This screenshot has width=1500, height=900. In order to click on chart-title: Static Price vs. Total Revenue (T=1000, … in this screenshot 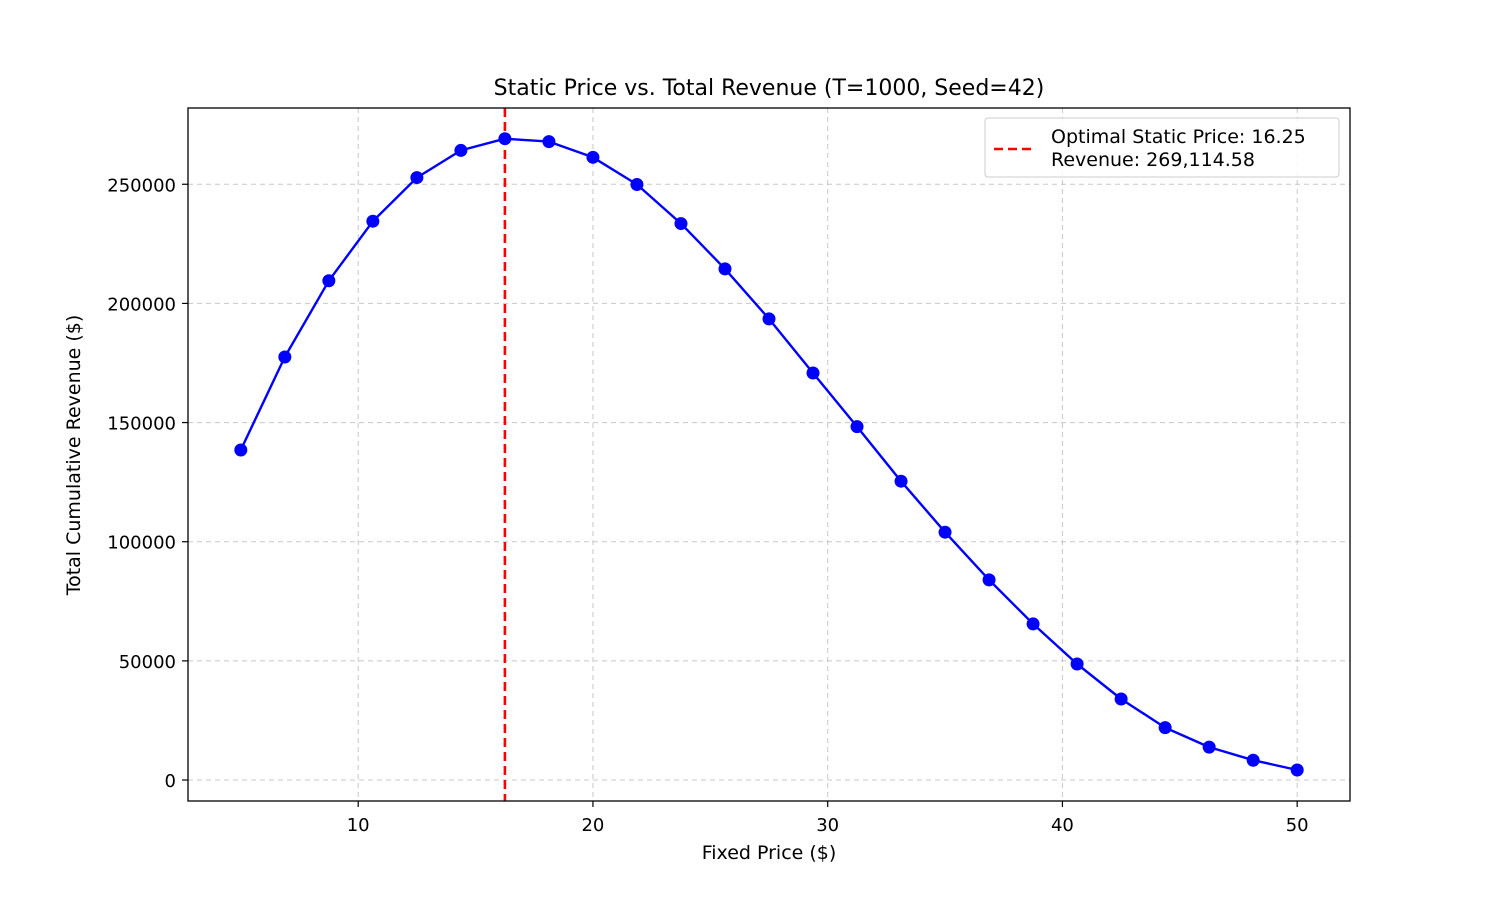, I will do `click(769, 88)`.